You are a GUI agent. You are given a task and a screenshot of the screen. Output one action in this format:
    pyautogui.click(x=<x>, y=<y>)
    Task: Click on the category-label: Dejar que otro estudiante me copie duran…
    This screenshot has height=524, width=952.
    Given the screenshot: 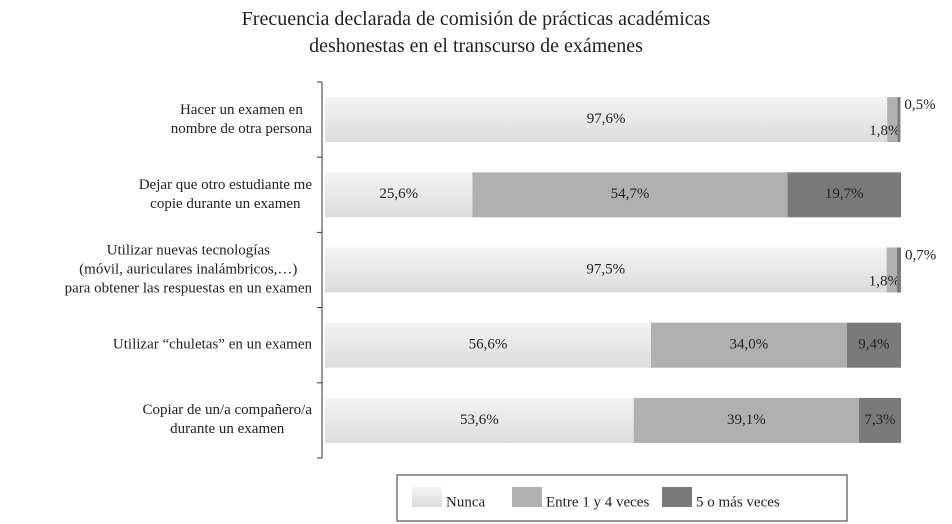 What is the action you would take?
    pyautogui.click(x=225, y=194)
    